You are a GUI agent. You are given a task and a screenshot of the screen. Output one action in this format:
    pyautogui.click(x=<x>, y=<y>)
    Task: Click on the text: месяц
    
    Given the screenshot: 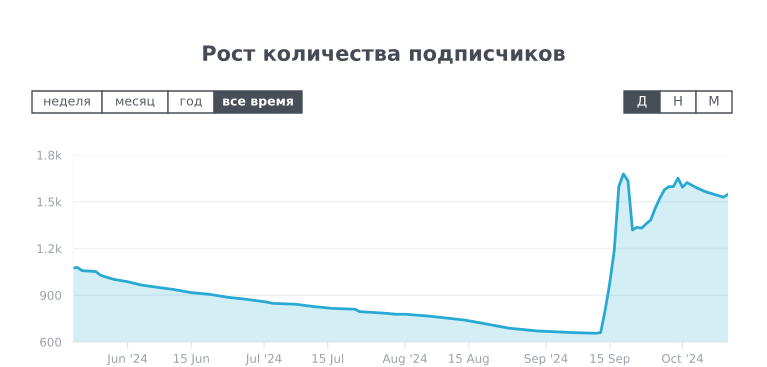 What is the action you would take?
    pyautogui.click(x=135, y=103)
    